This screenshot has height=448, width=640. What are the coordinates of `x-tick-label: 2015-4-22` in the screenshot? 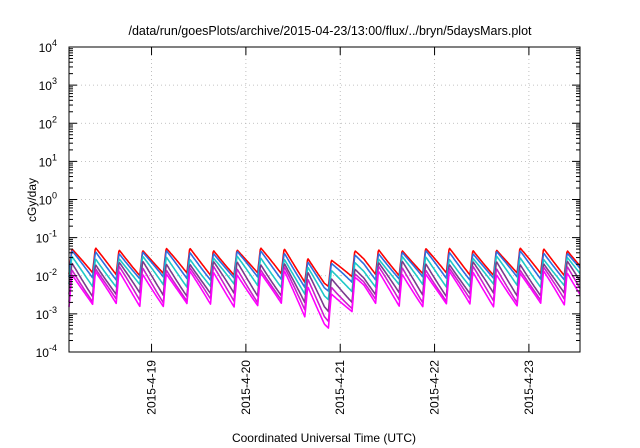 It's located at (435, 387).